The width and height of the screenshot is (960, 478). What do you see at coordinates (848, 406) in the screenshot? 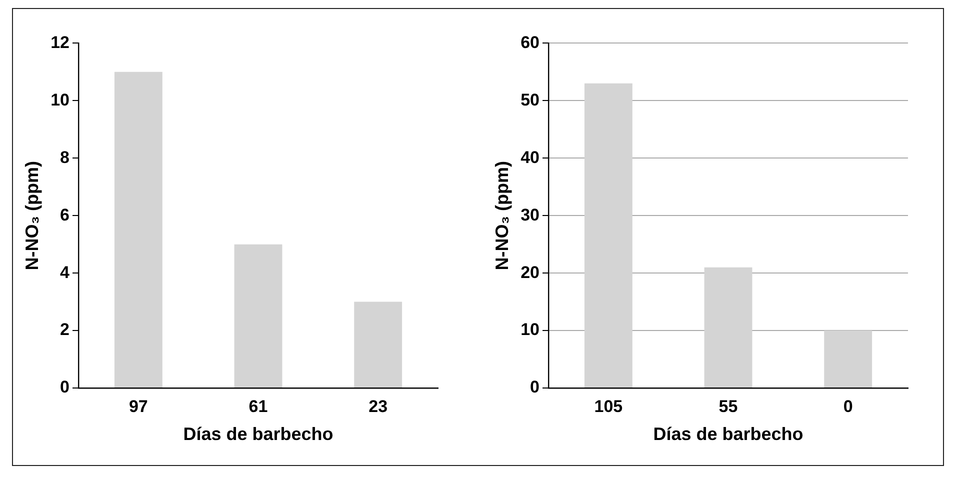
I see `x-tick-label: 0` at bounding box center [848, 406].